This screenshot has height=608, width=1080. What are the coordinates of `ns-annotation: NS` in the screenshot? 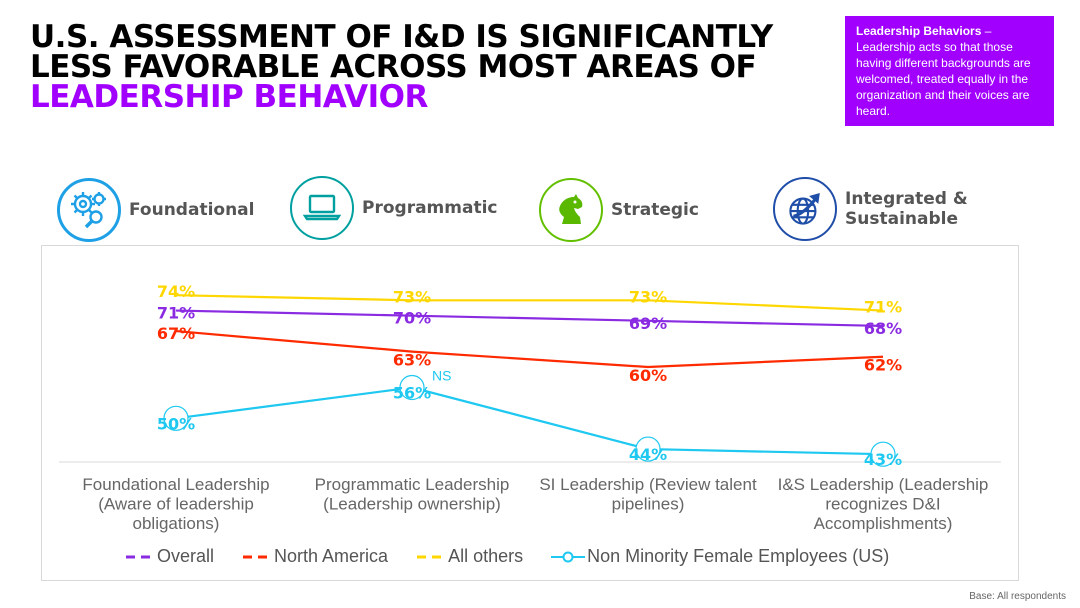 It's located at (441, 376).